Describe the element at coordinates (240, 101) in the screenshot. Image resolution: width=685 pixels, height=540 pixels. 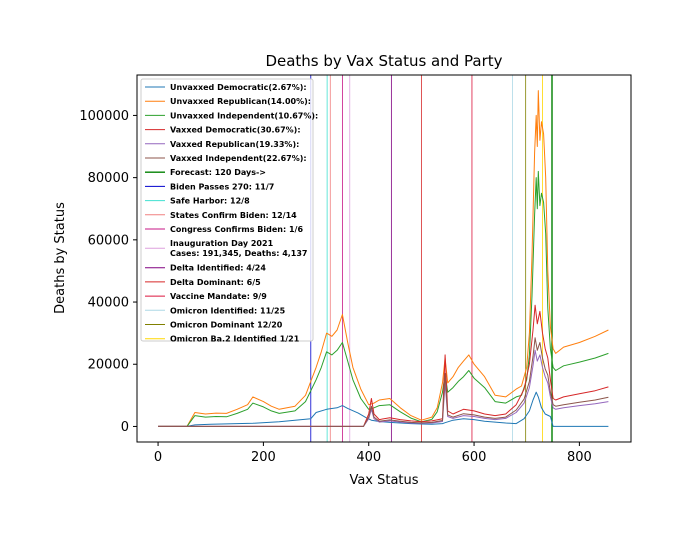
I see `legend-label-1: Unvaxxed Republican(14.00%):` at that location.